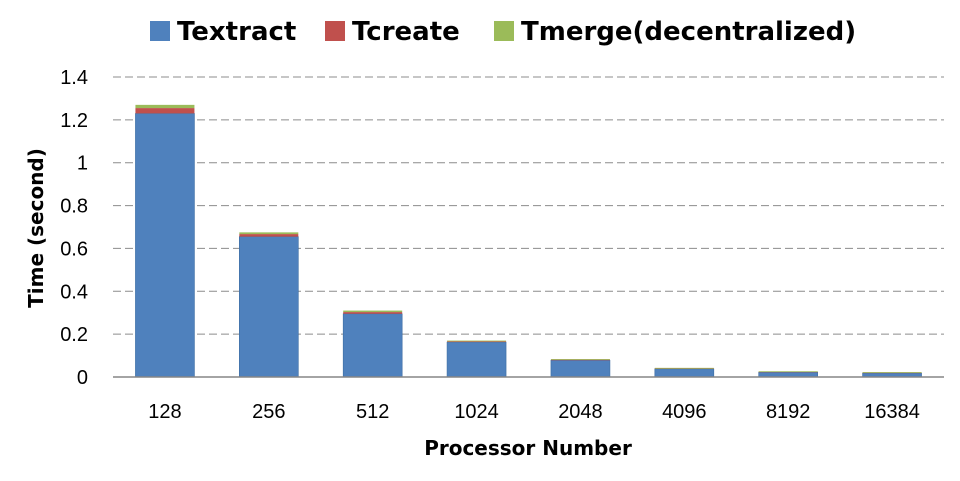 This screenshot has height=481, width=960. Describe the element at coordinates (74, 121) in the screenshot. I see `y-tick-label: 1.2` at that location.